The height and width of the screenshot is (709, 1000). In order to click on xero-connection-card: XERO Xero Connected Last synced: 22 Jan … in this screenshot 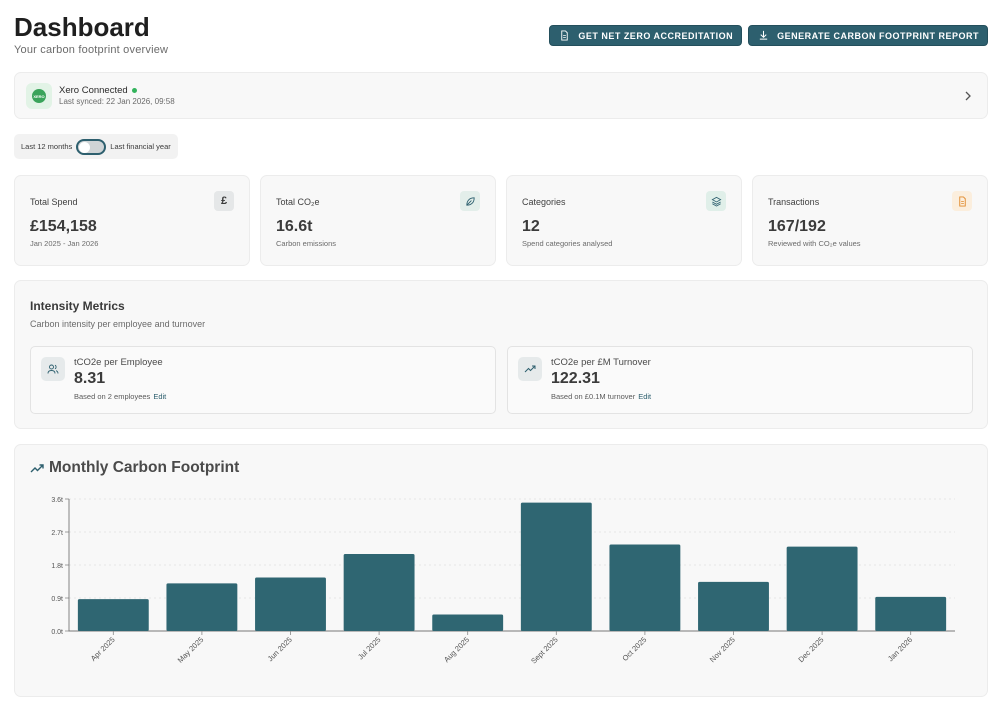, I will do `click(501, 95)`.